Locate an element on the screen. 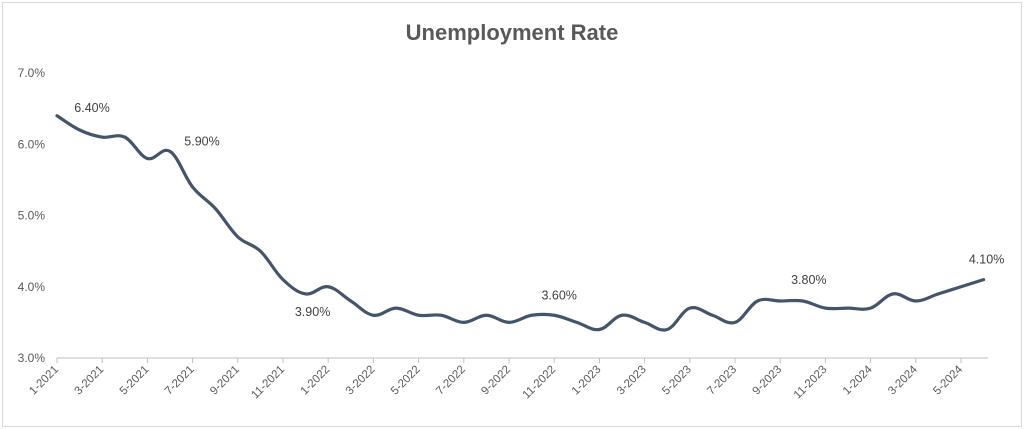 The width and height of the screenshot is (1024, 429). y-axis-ticks: 3.0% 4.0% 5.0% 6.0% 7.0% is located at coordinates (32, 215).